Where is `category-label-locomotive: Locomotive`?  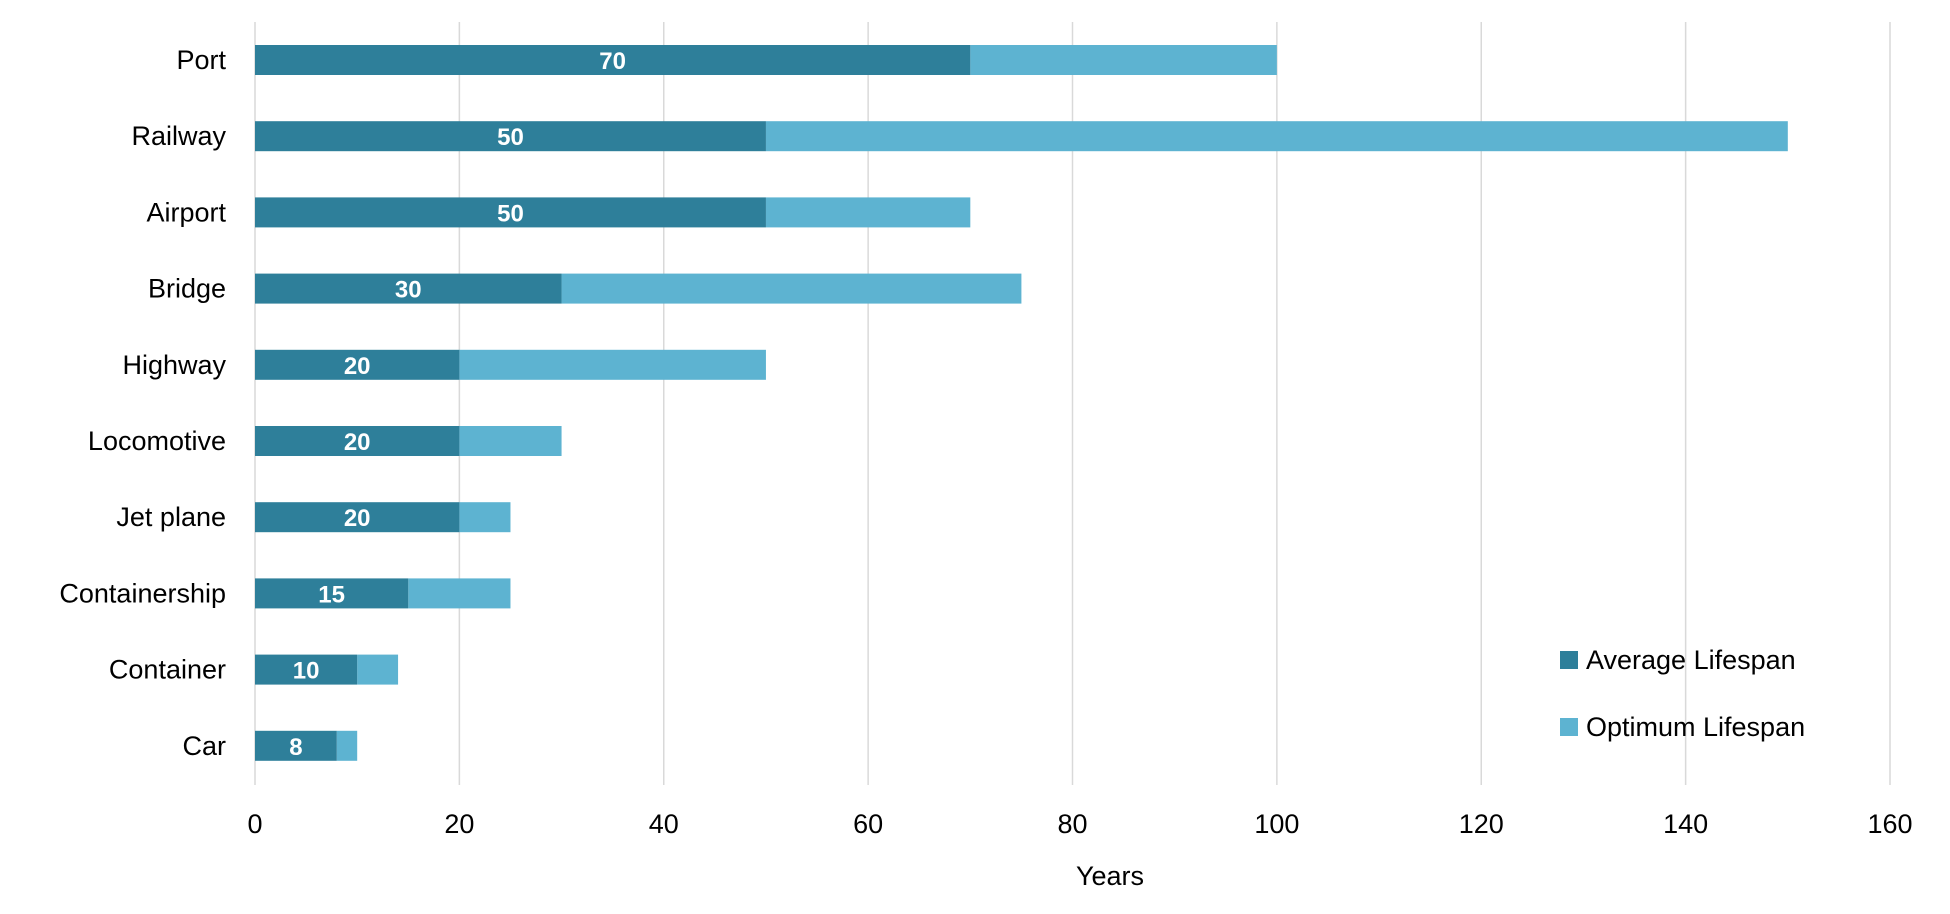 category-label-locomotive: Locomotive is located at coordinates (157, 441).